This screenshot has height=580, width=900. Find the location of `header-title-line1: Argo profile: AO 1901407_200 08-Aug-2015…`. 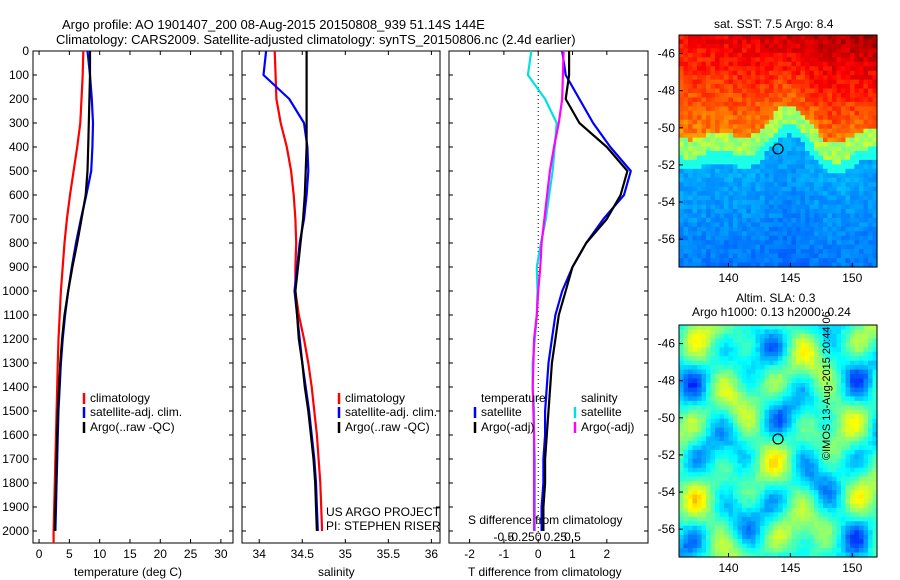

header-title-line1: Argo profile: AO 1901407_200 08-Aug-2015… is located at coordinates (273, 24).